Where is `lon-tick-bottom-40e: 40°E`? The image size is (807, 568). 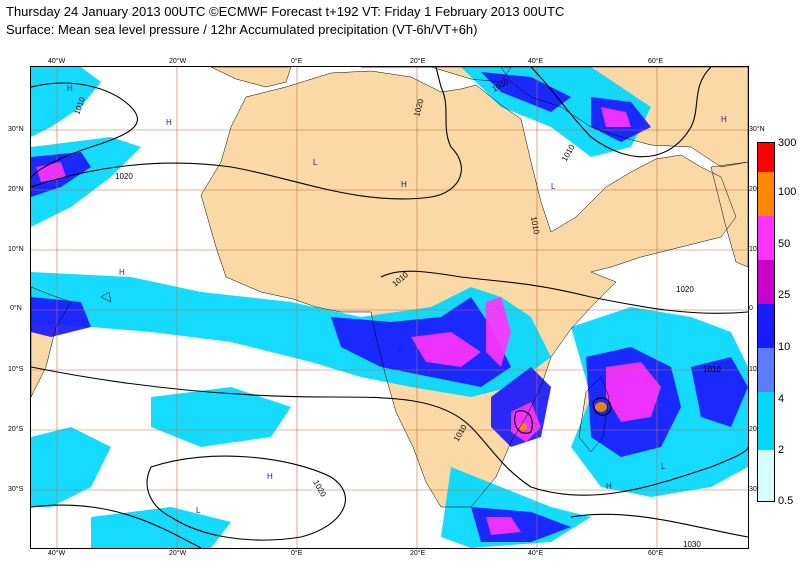 lon-tick-bottom-40e: 40°E is located at coordinates (536, 553).